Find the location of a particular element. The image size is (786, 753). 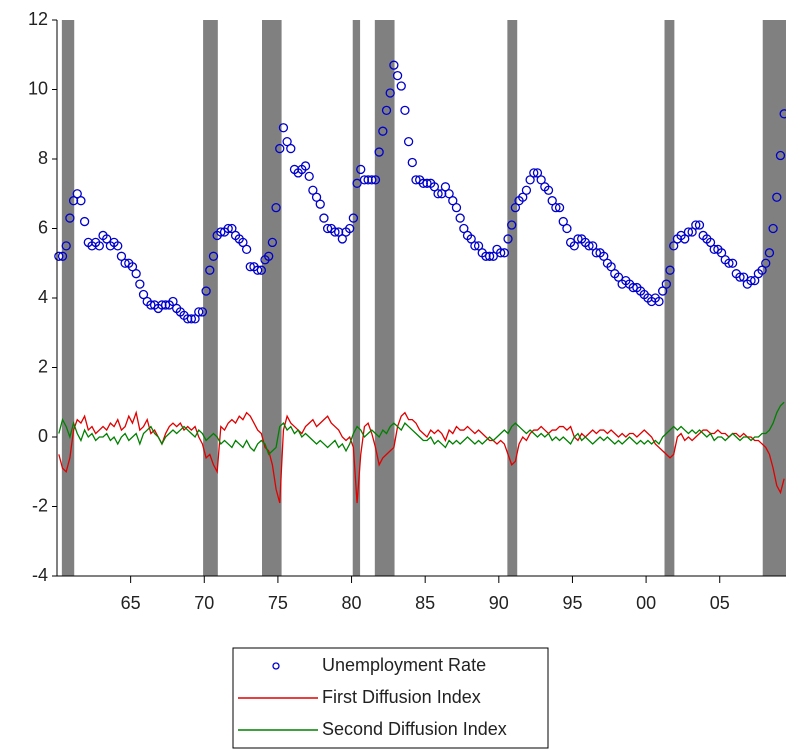

x-tick-label: 90 is located at coordinates (499, 603).